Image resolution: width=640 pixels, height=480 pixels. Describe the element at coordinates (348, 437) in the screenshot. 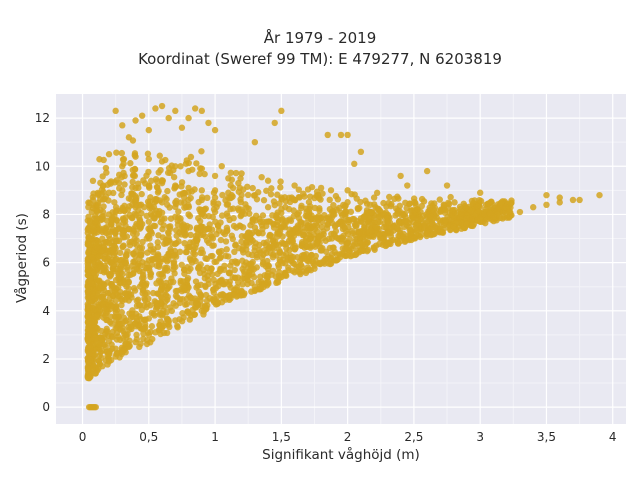

I see `x-tick-label: 2` at that location.